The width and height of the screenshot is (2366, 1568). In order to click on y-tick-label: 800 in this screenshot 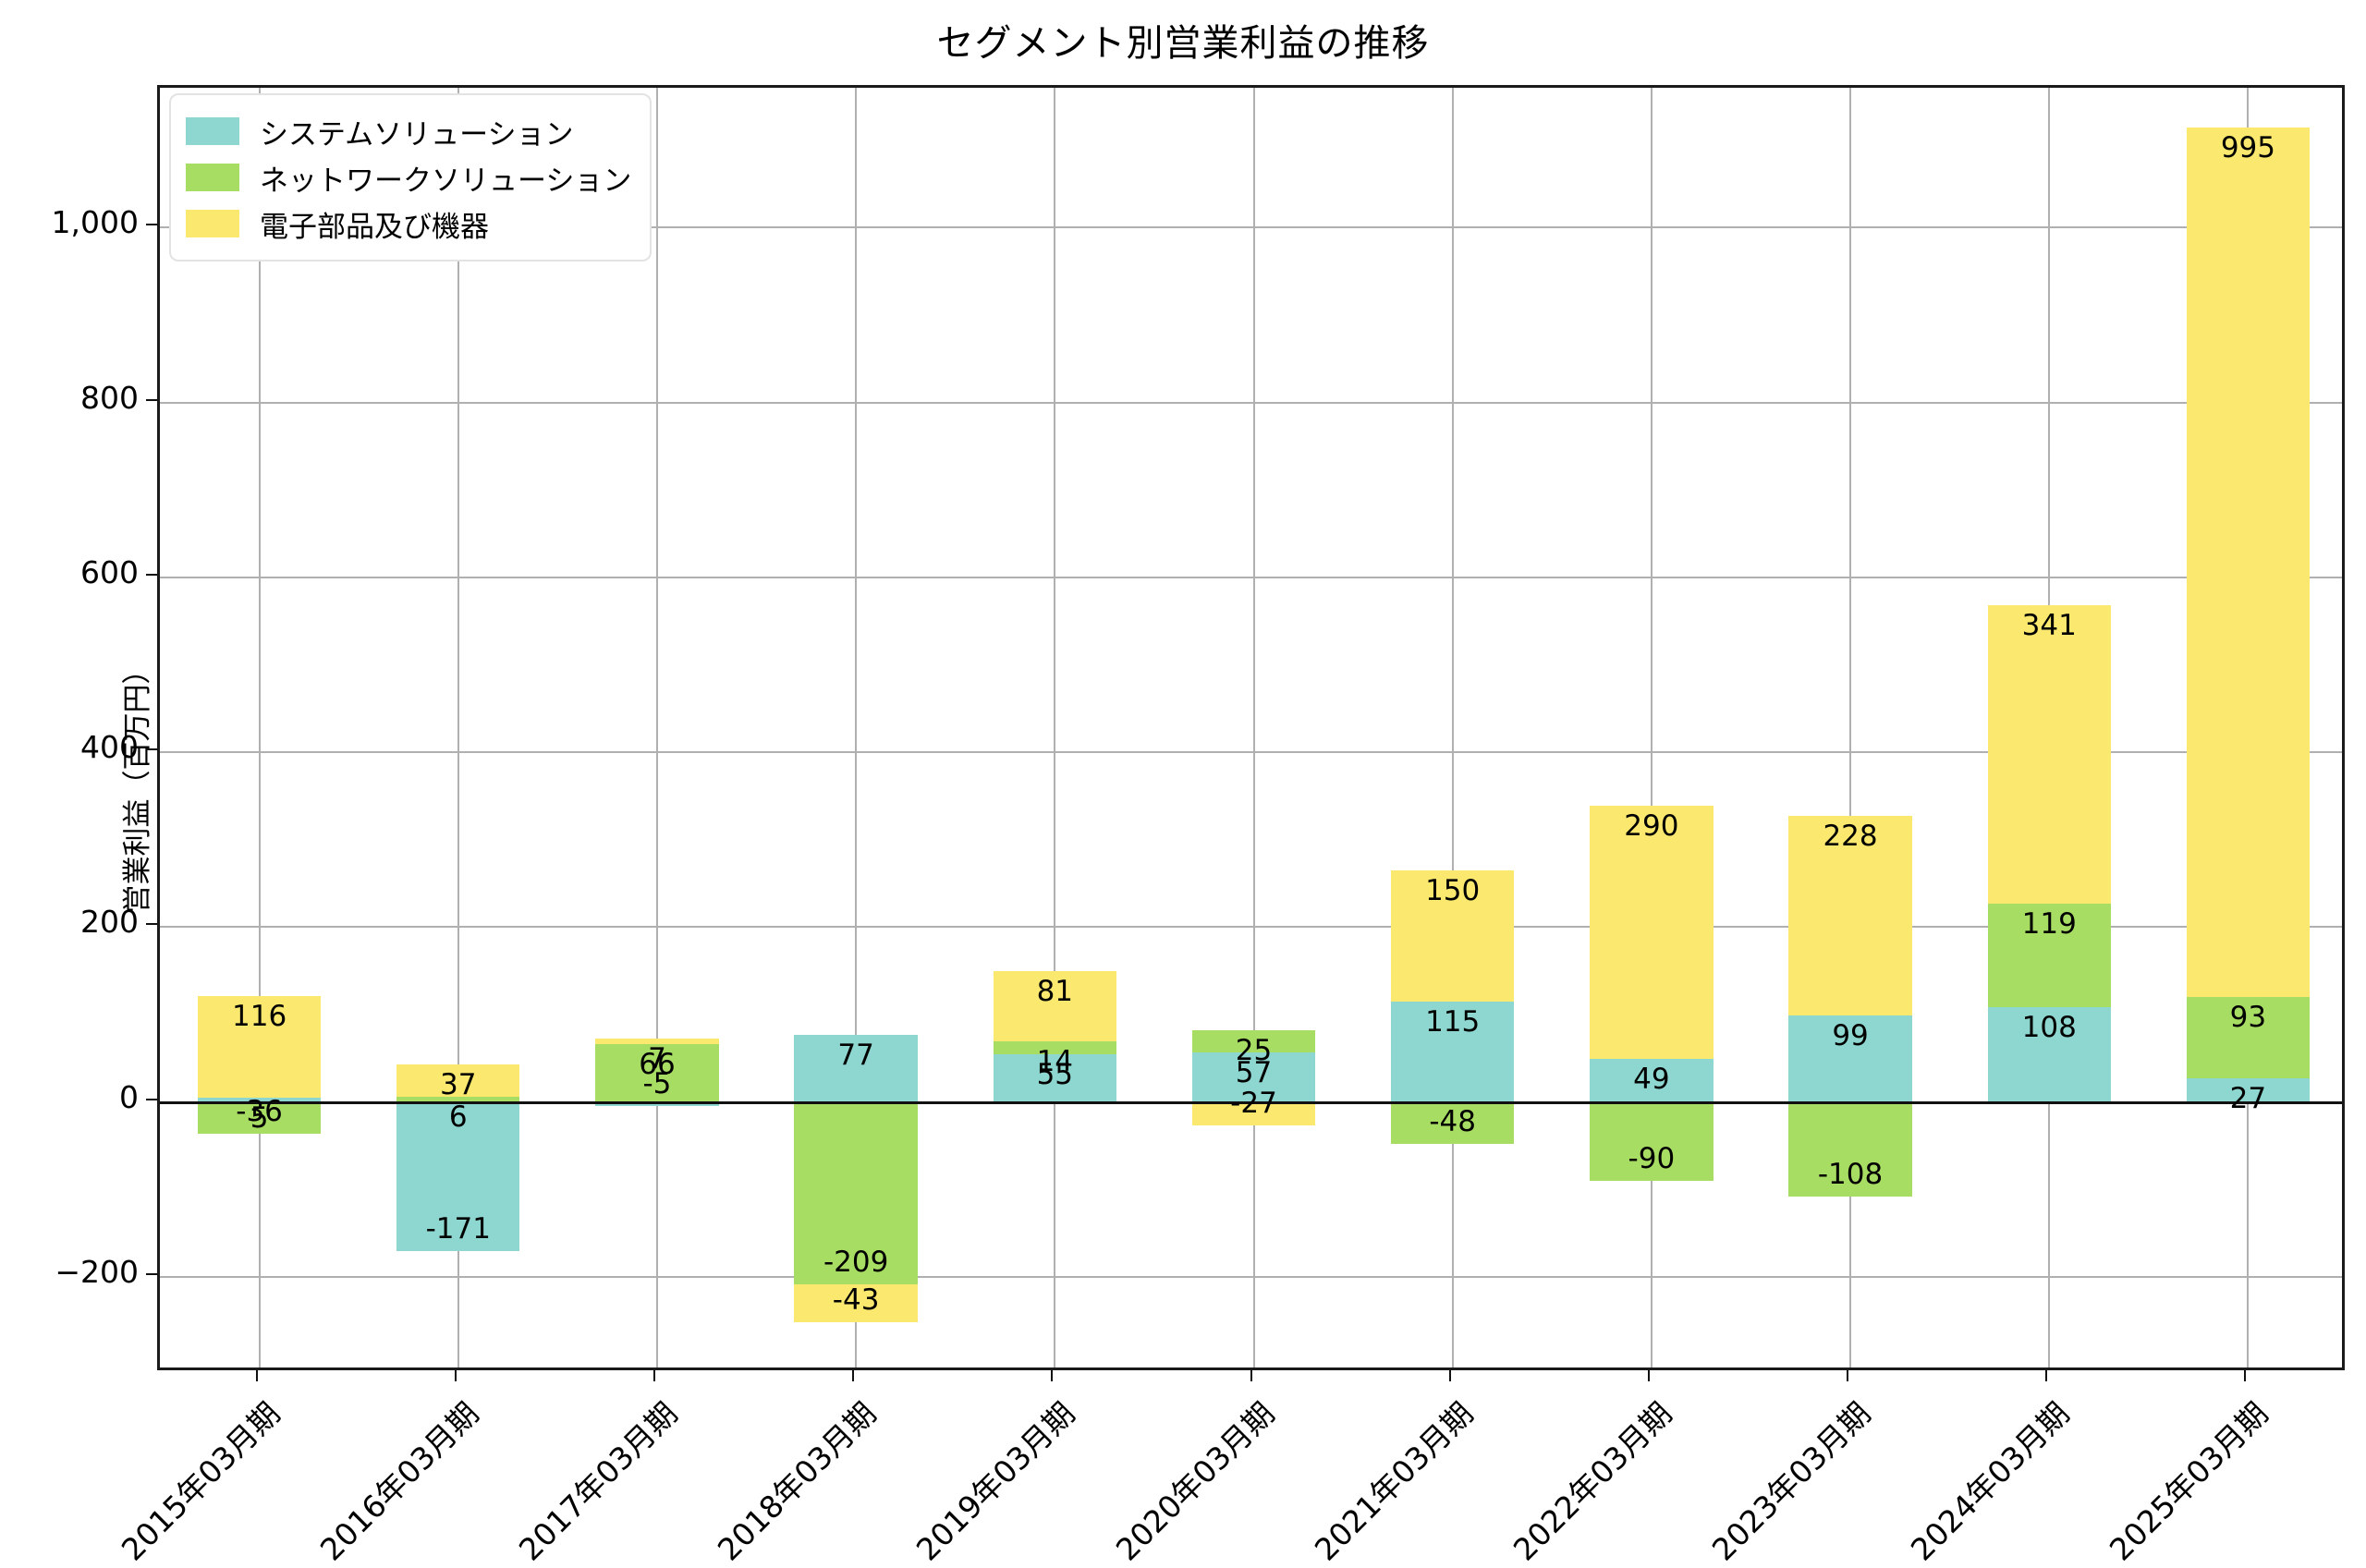, I will do `click(110, 397)`.